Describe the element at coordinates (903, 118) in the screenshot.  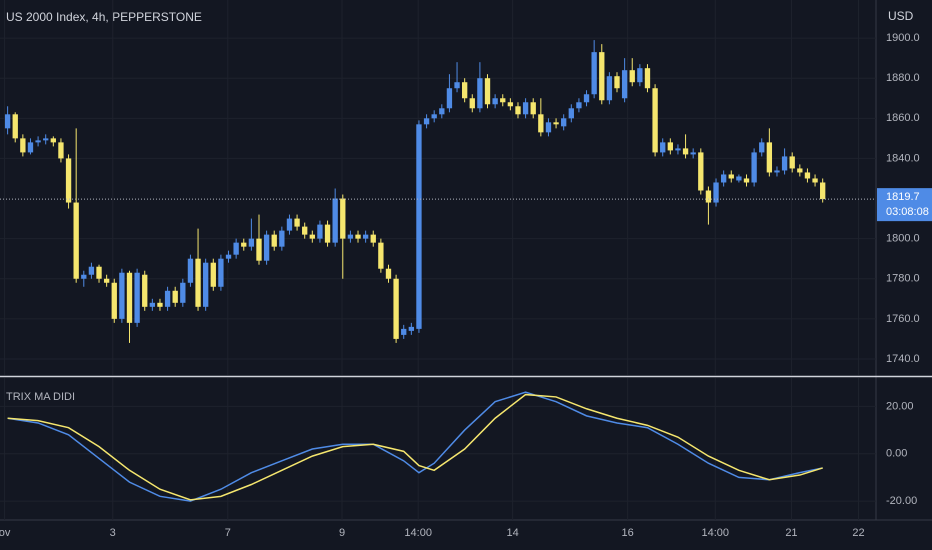
I see `y-tick-label: 1860.0` at that location.